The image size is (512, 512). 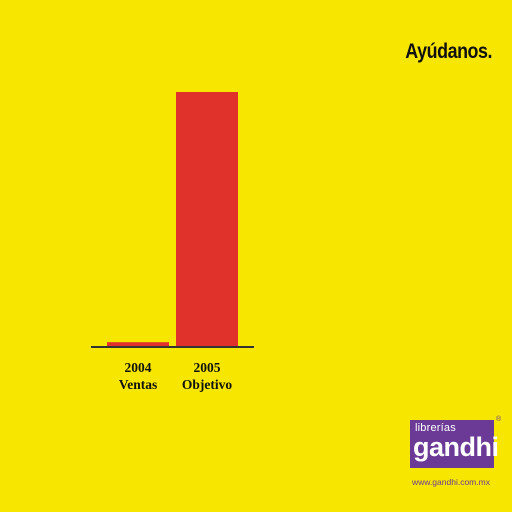 I want to click on website-url: www.gandhi.com.mx, so click(x=451, y=482).